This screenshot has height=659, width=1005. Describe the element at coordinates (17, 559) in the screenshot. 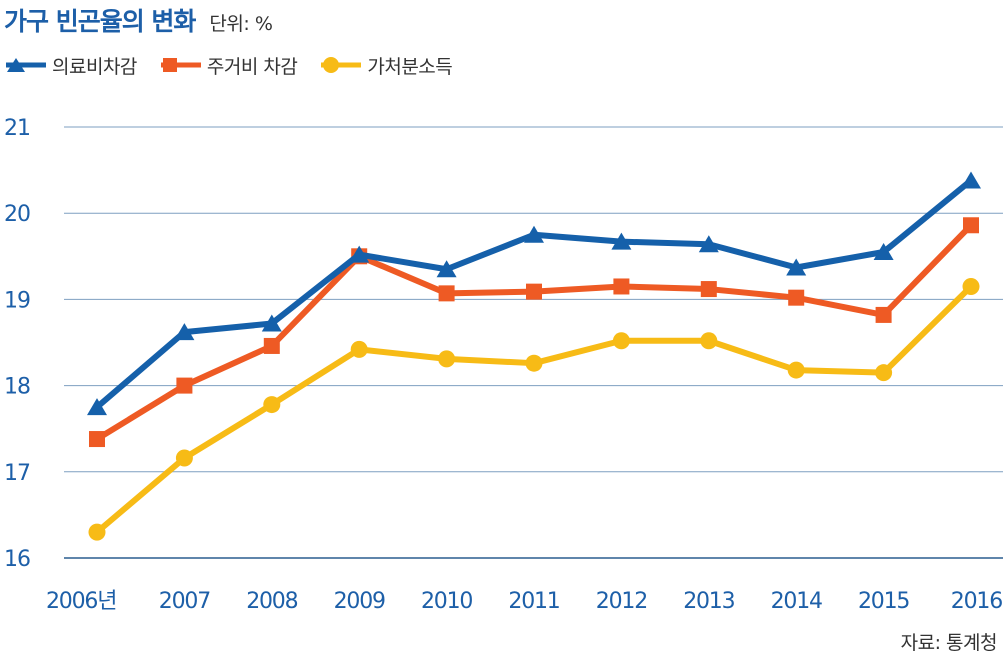

I see `y-tick-label: 16` at that location.